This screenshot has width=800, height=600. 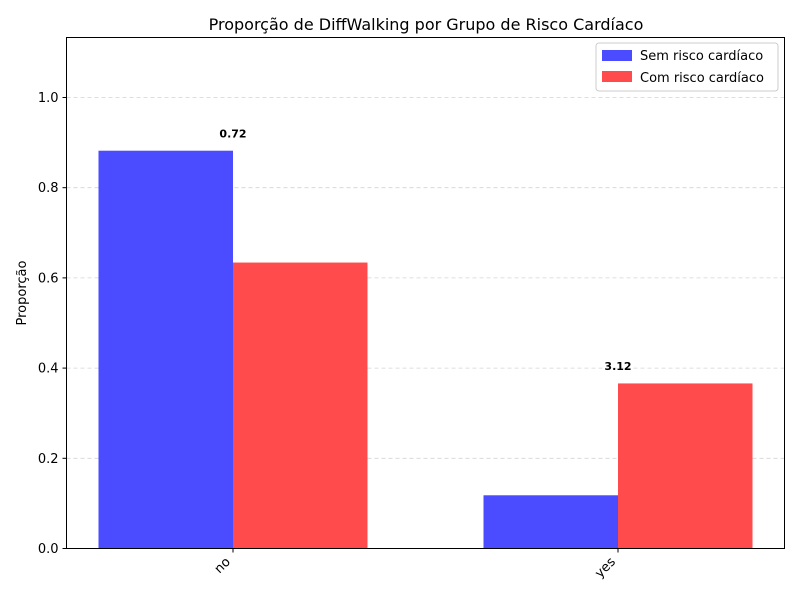 I want to click on bar-sem-risco-cardiaco-no, so click(x=166, y=350).